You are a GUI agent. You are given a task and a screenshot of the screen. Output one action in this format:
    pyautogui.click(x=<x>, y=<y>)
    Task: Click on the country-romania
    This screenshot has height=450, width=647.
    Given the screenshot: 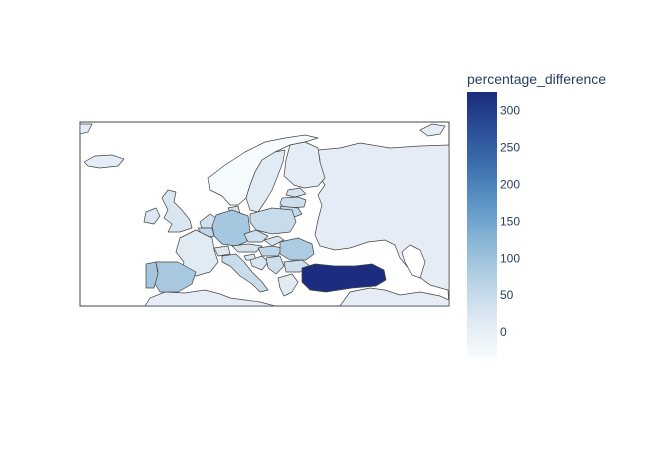 What is the action you would take?
    pyautogui.click(x=297, y=249)
    